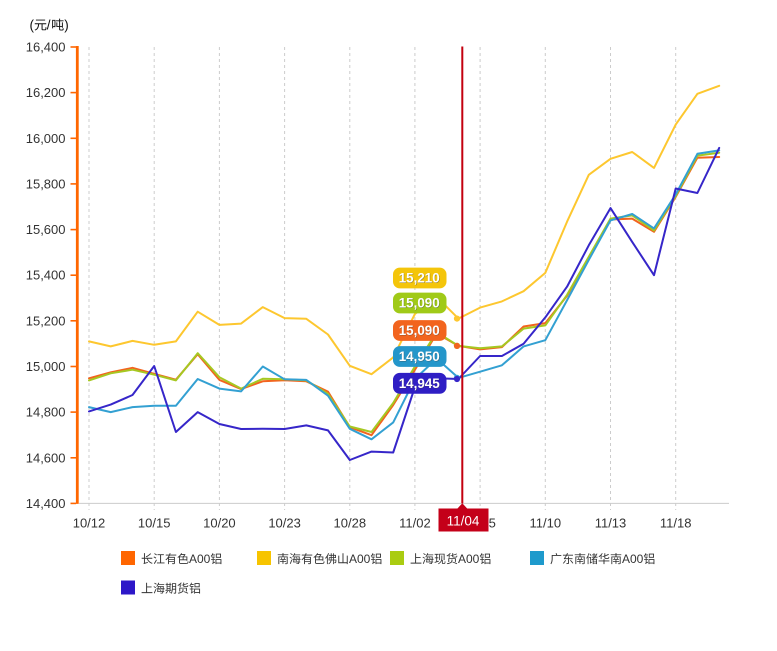 This screenshot has height=651, width=777. I want to click on svg-text: 15,600, so click(46, 229).